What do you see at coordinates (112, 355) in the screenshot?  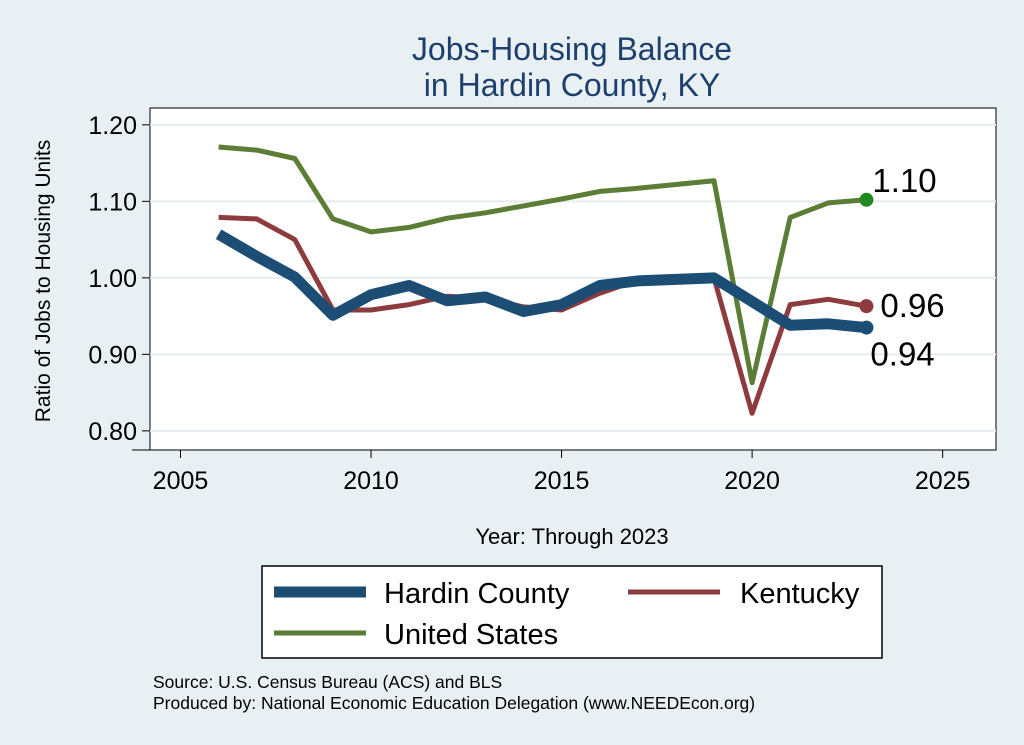 I see `y-tick-label: 0.90` at bounding box center [112, 355].